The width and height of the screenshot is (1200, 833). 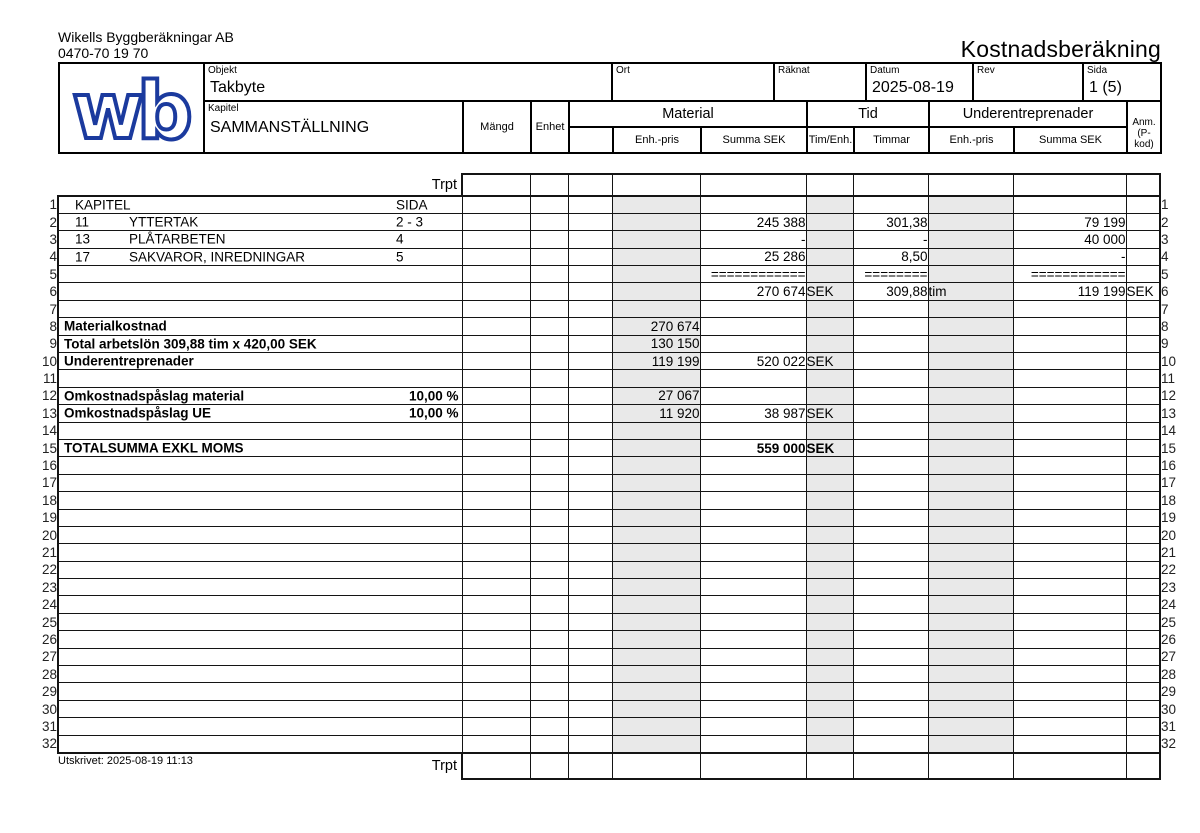 I want to click on chapter-number: KAPITEL, so click(x=103, y=205).